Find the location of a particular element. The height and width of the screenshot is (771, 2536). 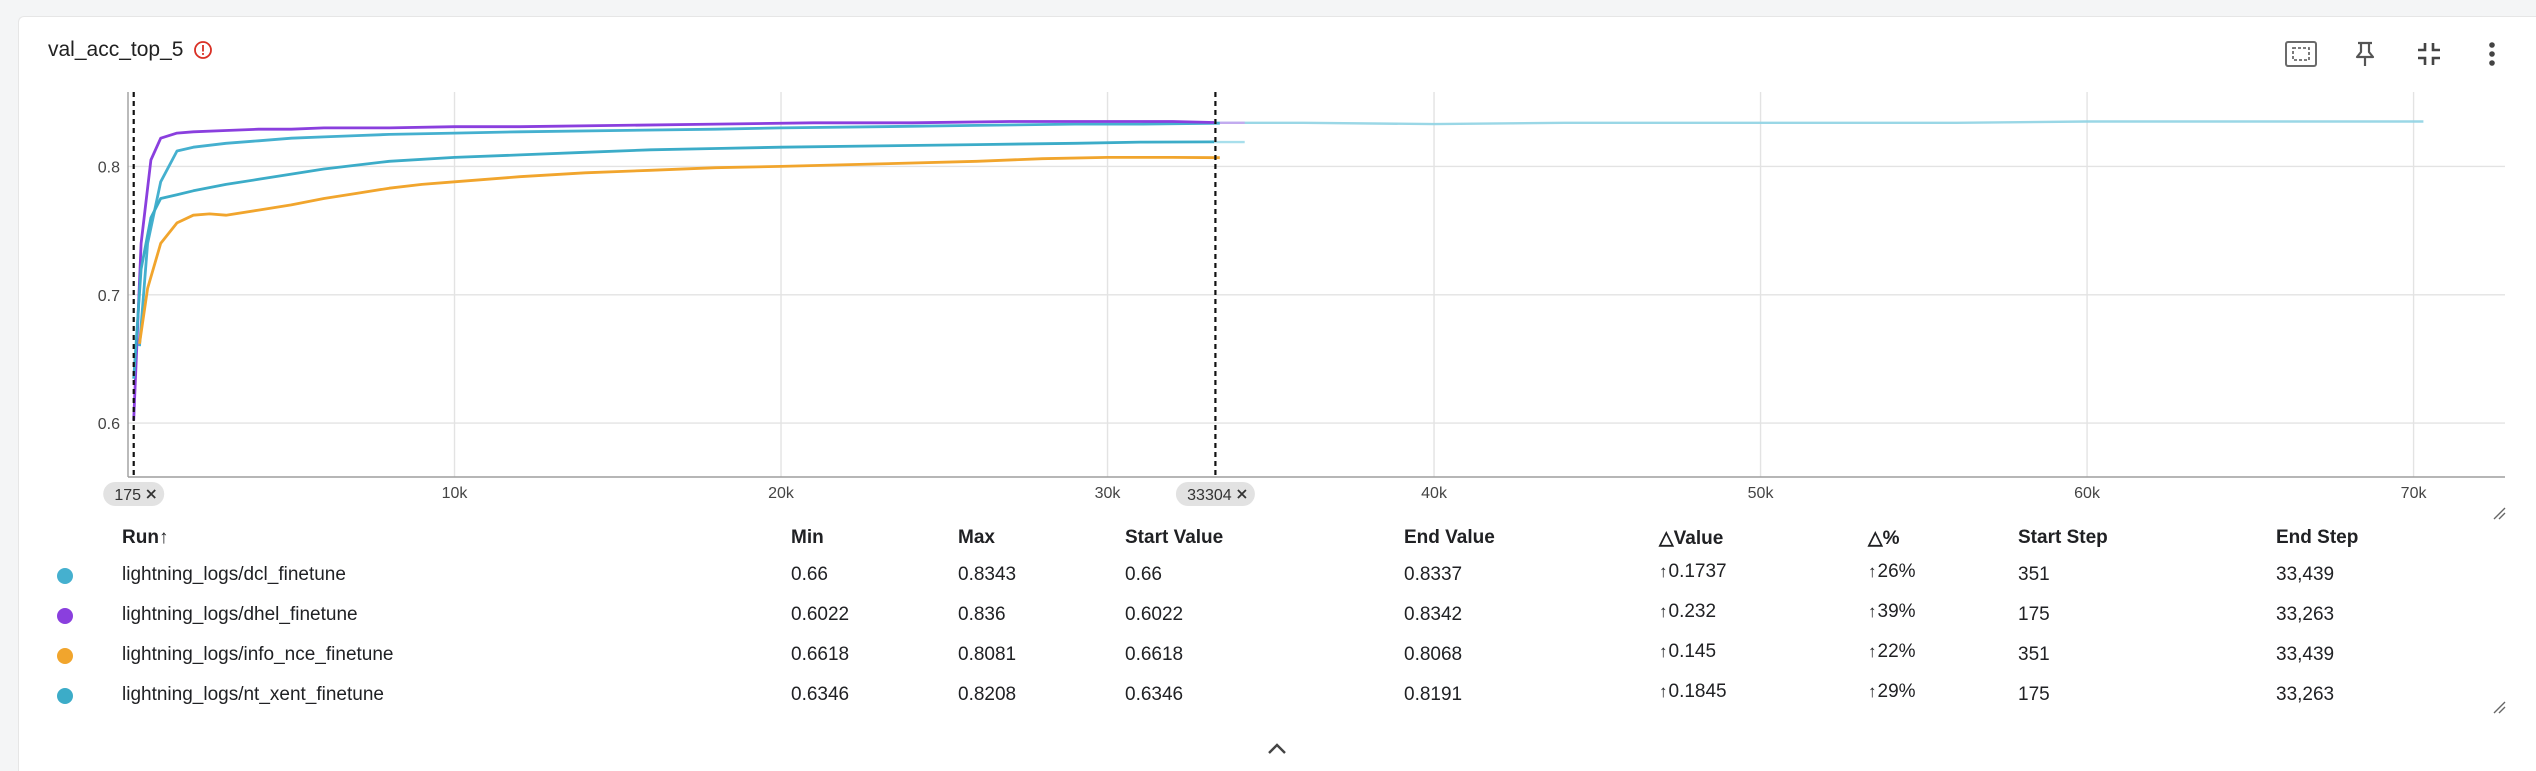

chevron-up-icon is located at coordinates (1277, 748).